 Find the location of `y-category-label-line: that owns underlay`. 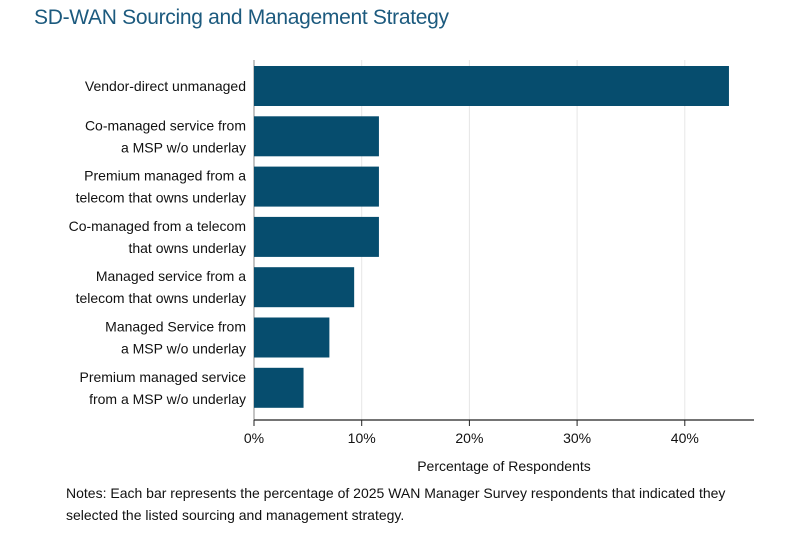

y-category-label-line: that owns underlay is located at coordinates (187, 248).